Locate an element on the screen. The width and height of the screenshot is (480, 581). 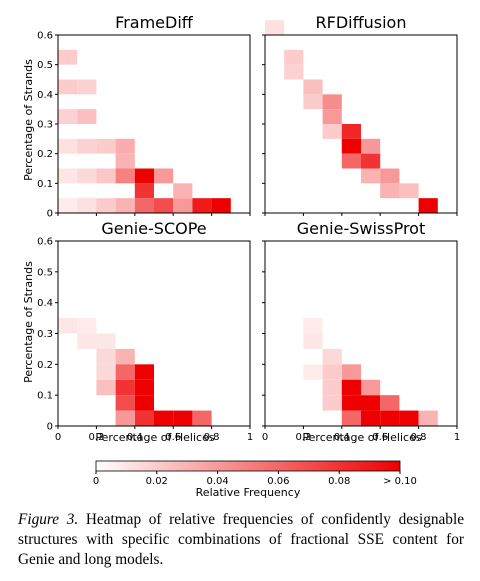
colorbar-gradient is located at coordinates (248, 466).